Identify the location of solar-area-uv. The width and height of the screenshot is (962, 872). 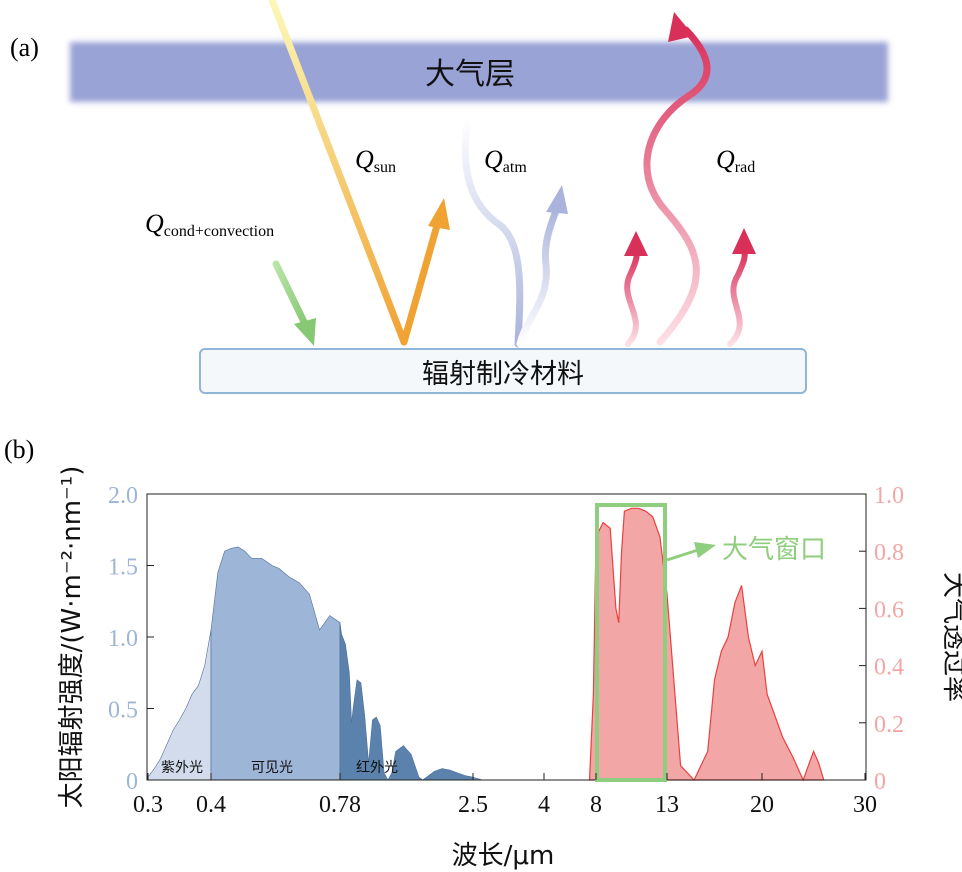
(179, 705).